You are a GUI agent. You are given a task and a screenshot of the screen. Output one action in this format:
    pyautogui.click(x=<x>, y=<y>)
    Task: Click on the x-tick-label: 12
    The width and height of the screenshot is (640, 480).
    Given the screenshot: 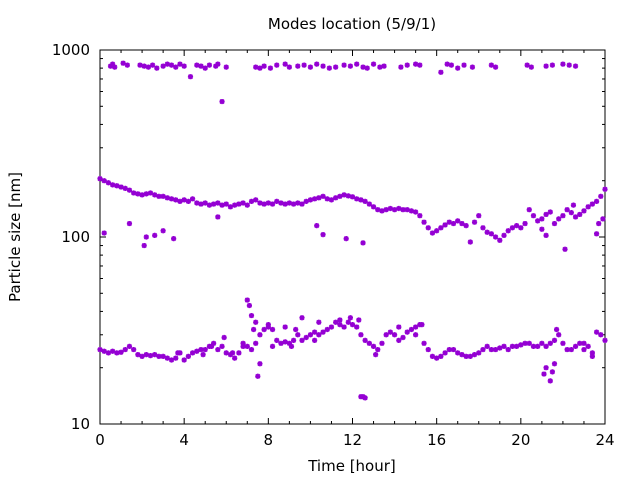 What is the action you would take?
    pyautogui.click(x=352, y=440)
    